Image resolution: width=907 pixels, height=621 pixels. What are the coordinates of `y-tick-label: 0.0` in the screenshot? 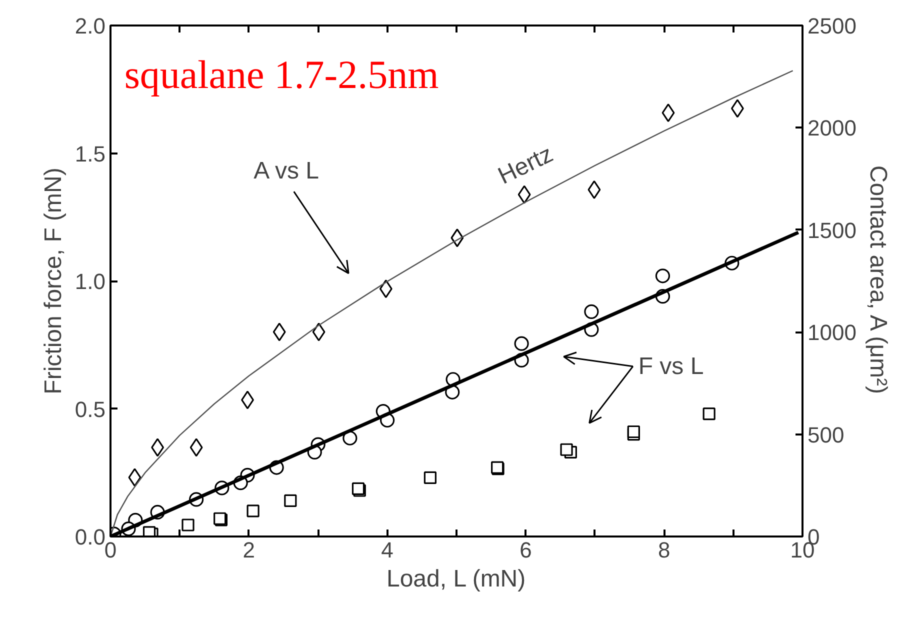 It's located at (90, 537).